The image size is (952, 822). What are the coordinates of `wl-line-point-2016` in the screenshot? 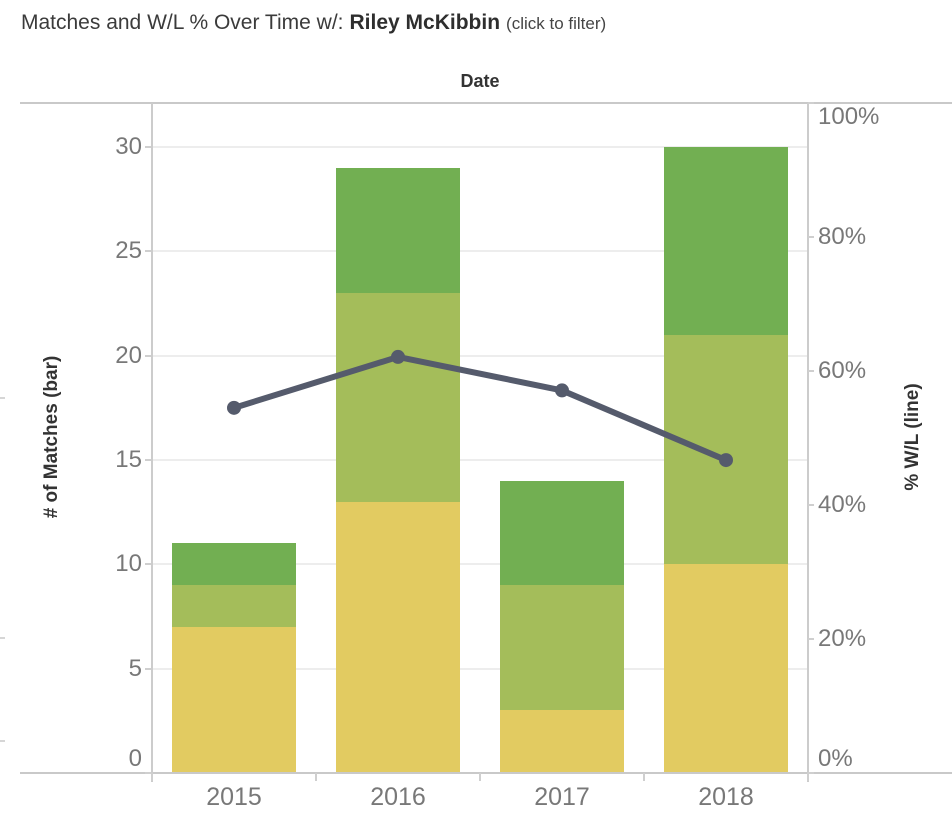 It's located at (398, 356).